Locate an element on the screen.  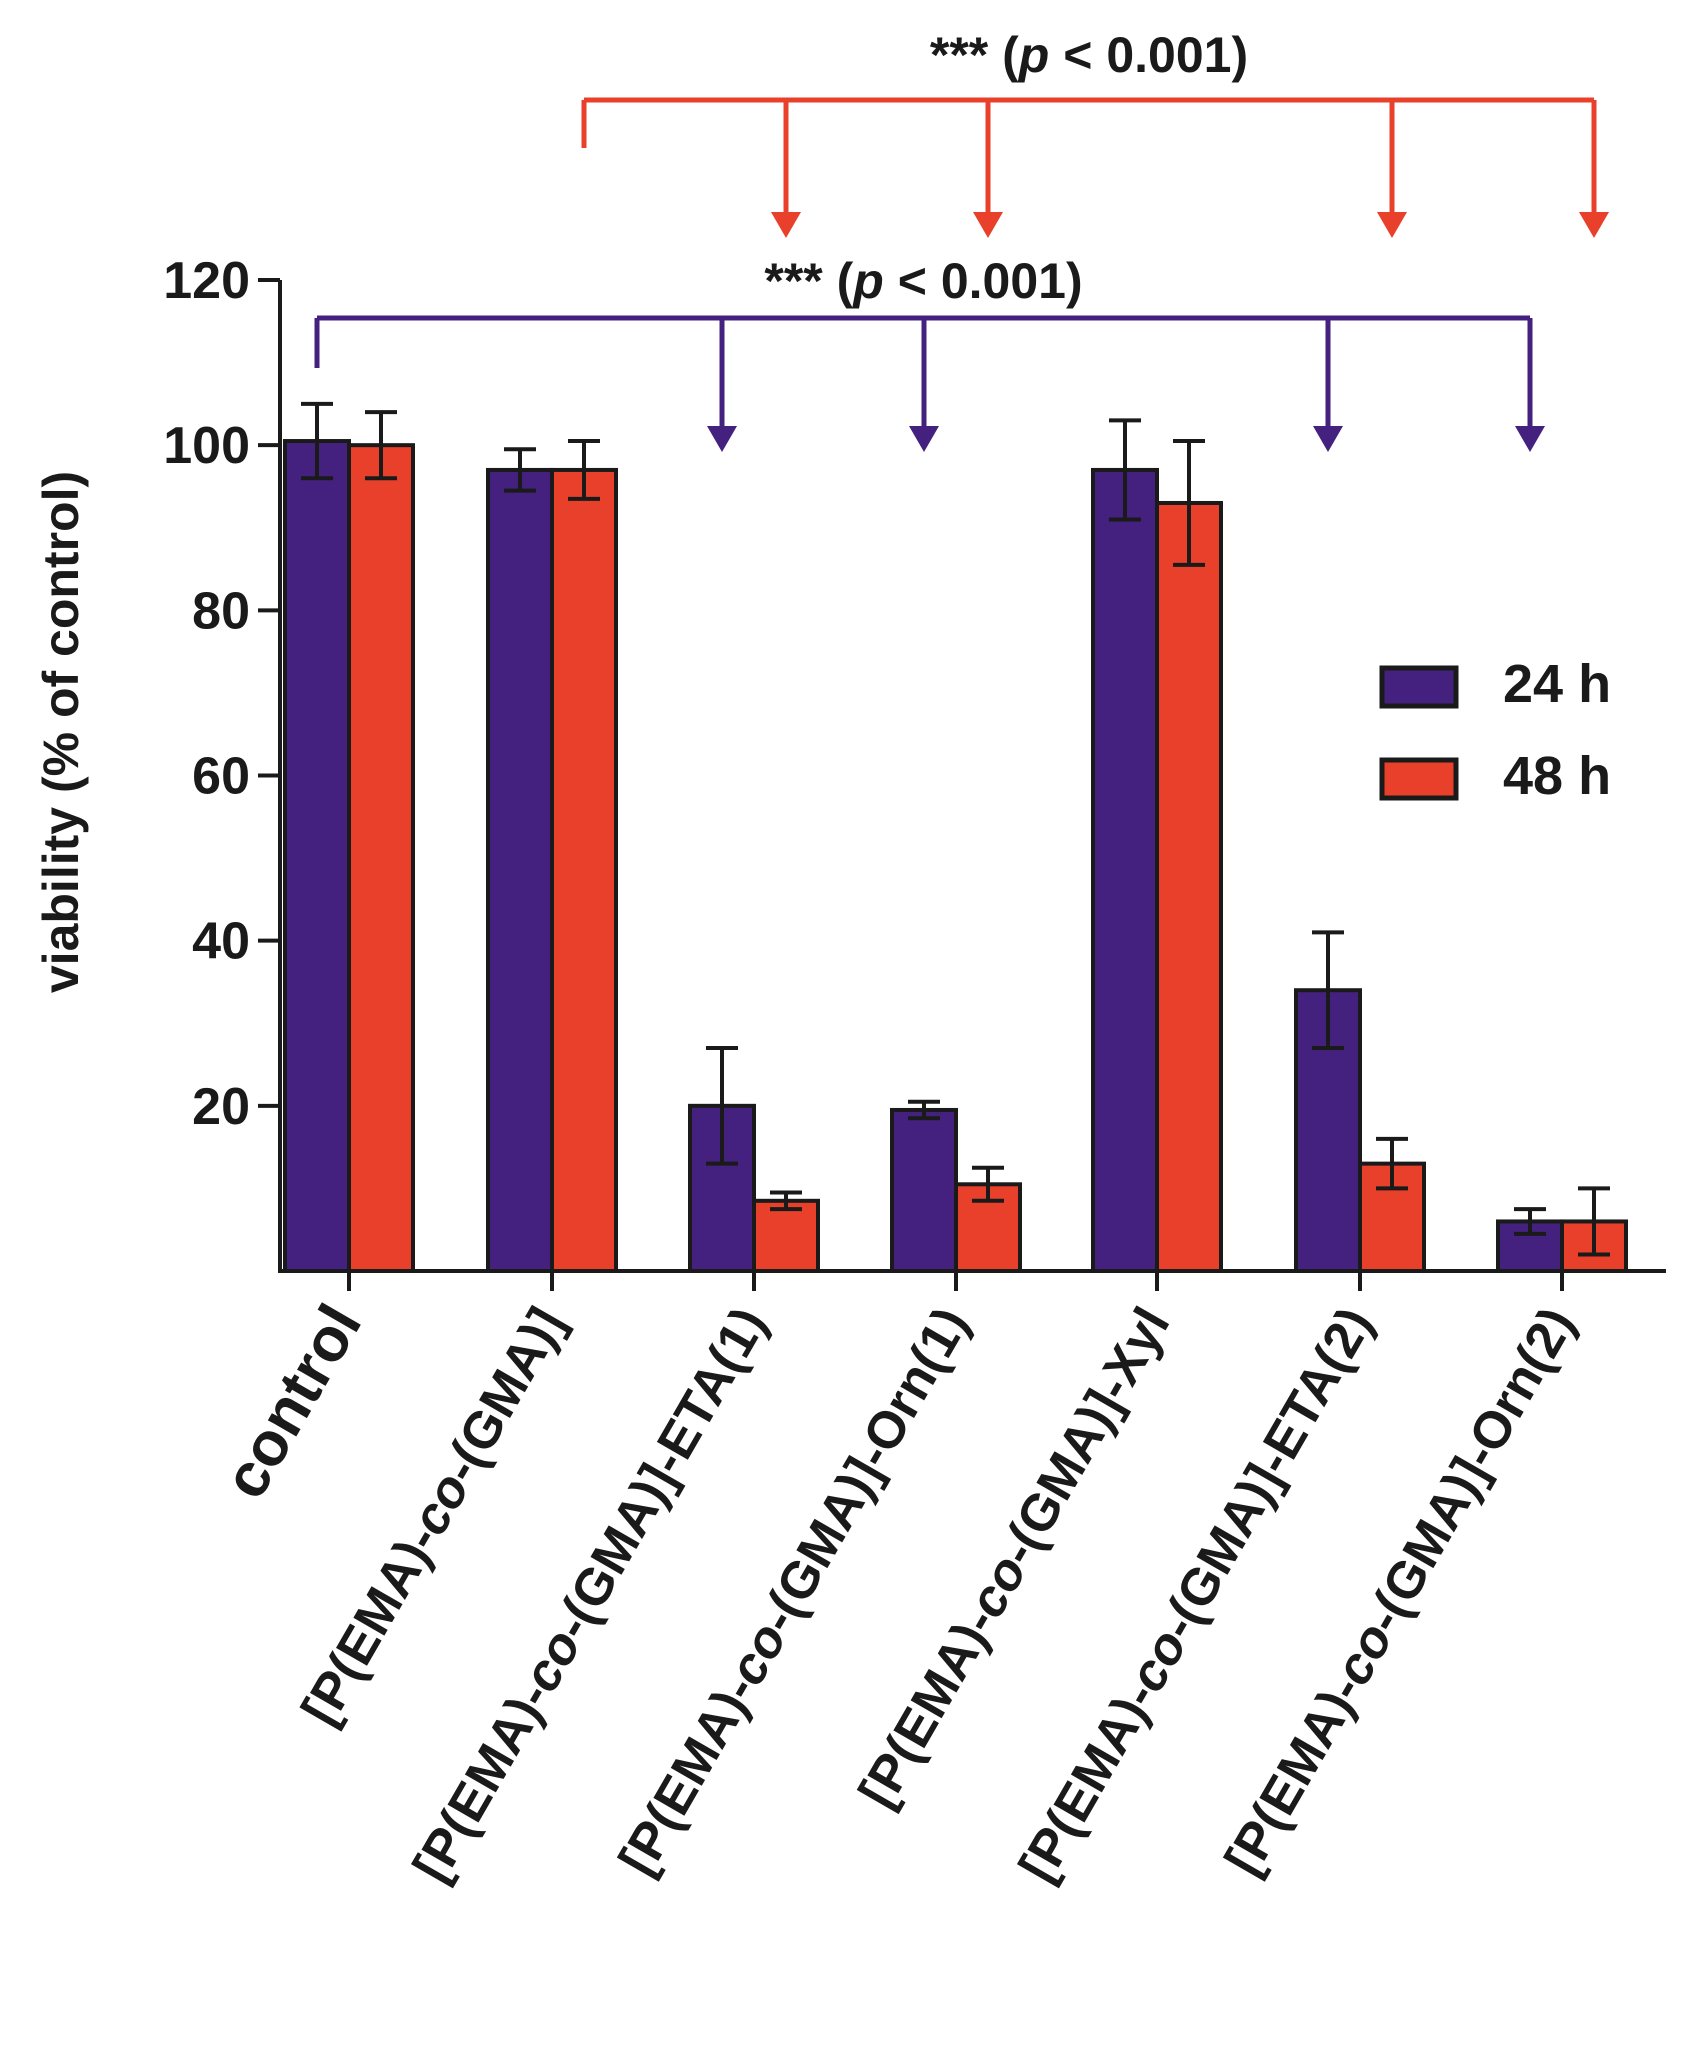
legend-label: 24 h is located at coordinates (1557, 684).